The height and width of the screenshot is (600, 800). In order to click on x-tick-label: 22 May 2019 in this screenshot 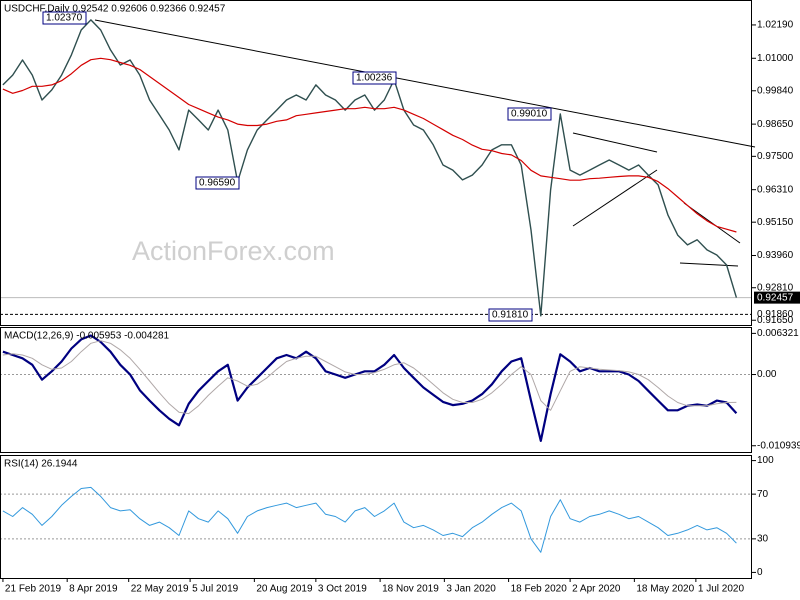, I will do `click(160, 589)`.